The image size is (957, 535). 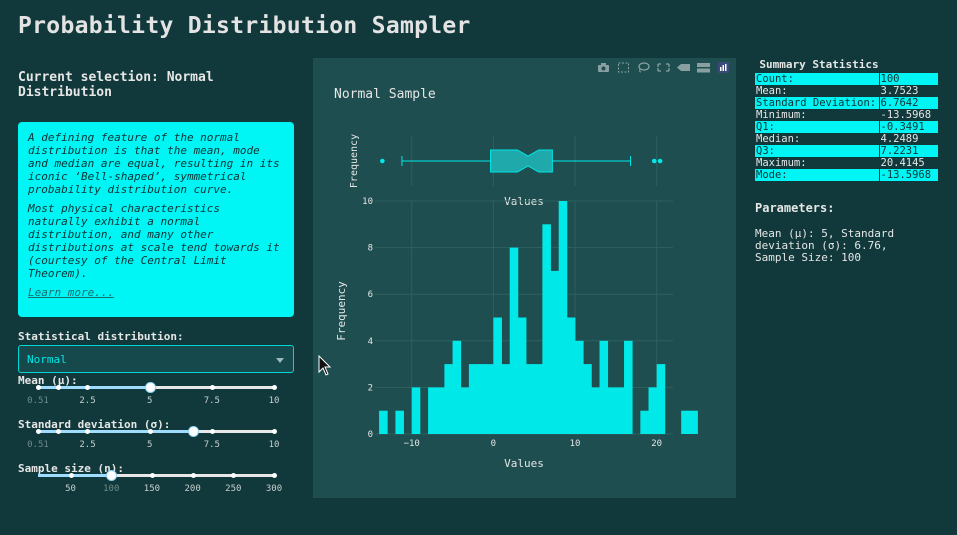 What do you see at coordinates (603, 67) in the screenshot?
I see `camera-icon` at bounding box center [603, 67].